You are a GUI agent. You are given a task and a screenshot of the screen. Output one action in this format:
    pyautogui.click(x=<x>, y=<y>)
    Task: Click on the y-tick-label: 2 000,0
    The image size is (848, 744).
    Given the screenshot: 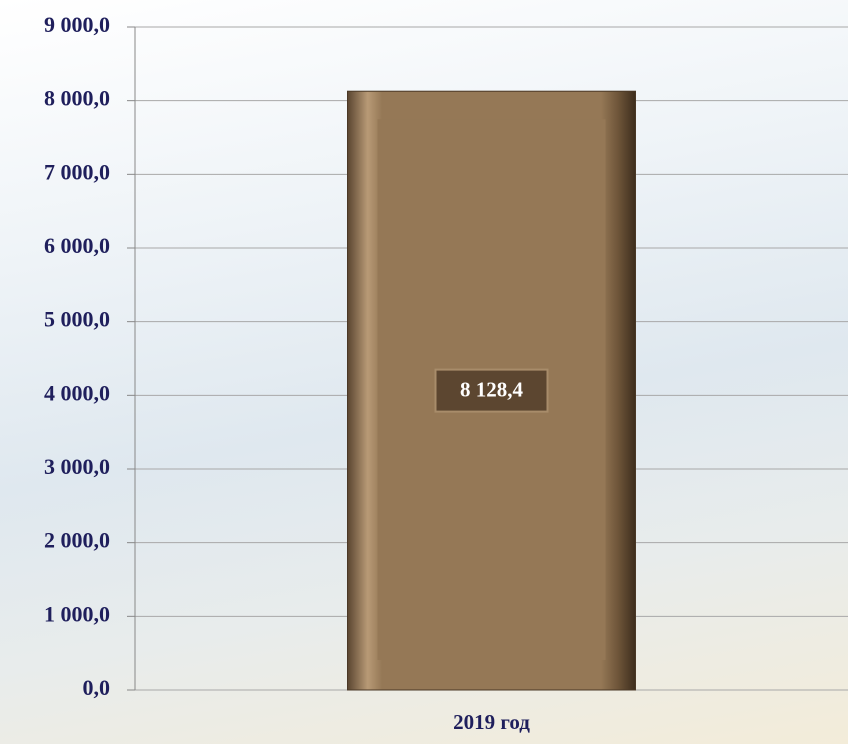 What is the action you would take?
    pyautogui.click(x=77, y=540)
    